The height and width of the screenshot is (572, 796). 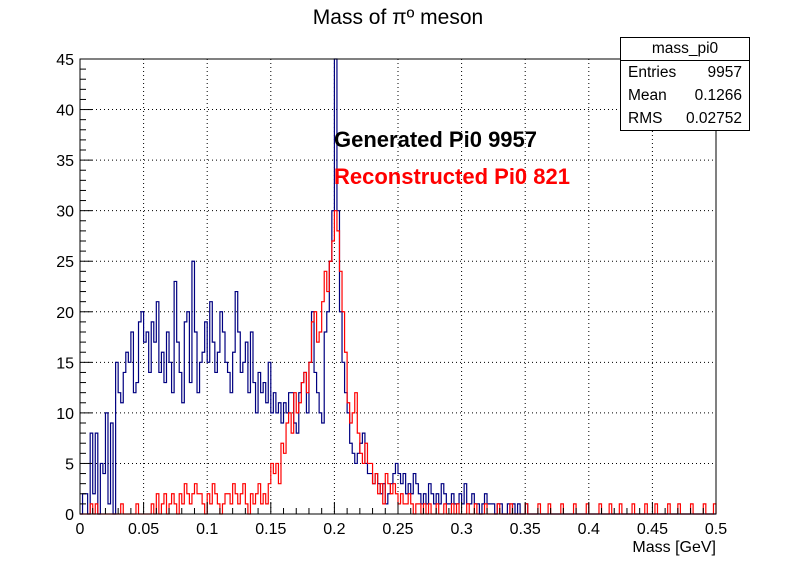 What do you see at coordinates (143, 529) in the screenshot?
I see `x-tick-label: 0.05` at bounding box center [143, 529].